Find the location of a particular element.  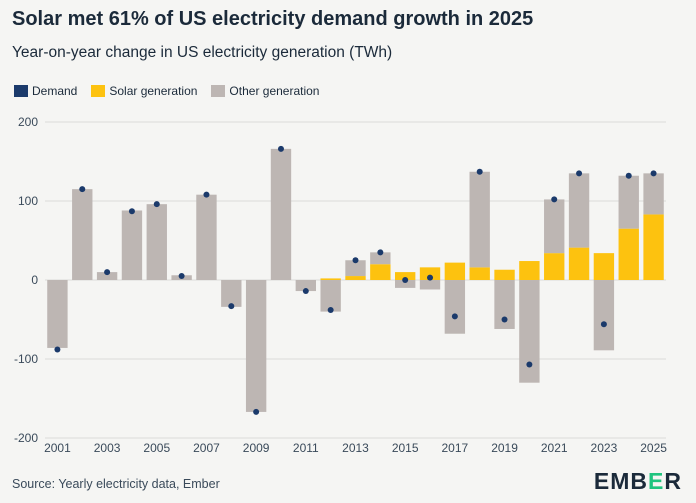

y-tick-label: -200 is located at coordinates (26, 438).